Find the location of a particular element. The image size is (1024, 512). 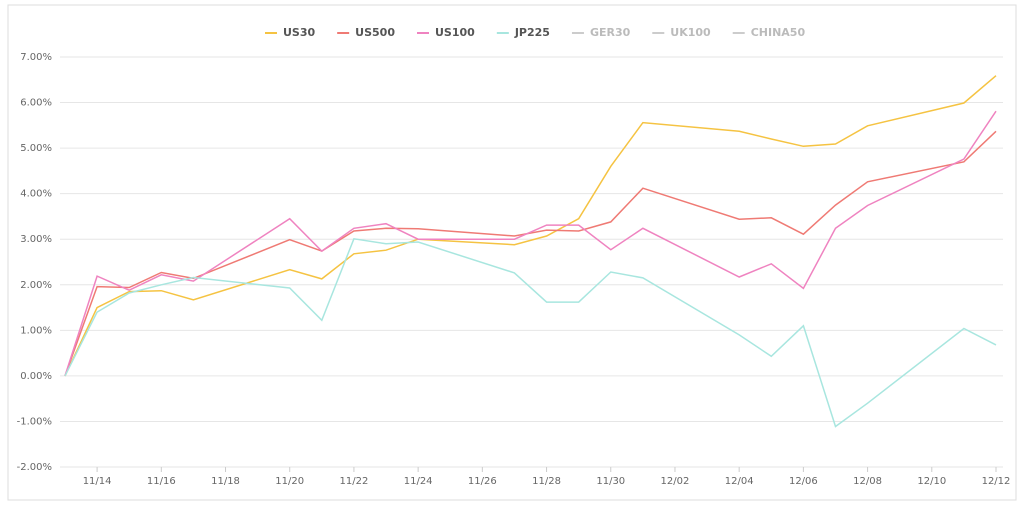

y-tick-label: 2.00% is located at coordinates (36, 285).